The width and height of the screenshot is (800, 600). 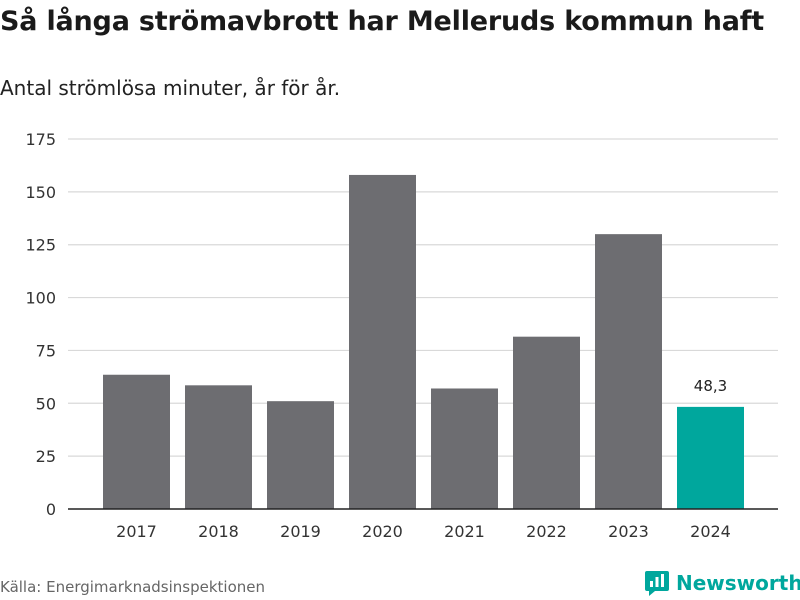 What do you see at coordinates (40, 192) in the screenshot?
I see `y-tick-label: 150` at bounding box center [40, 192].